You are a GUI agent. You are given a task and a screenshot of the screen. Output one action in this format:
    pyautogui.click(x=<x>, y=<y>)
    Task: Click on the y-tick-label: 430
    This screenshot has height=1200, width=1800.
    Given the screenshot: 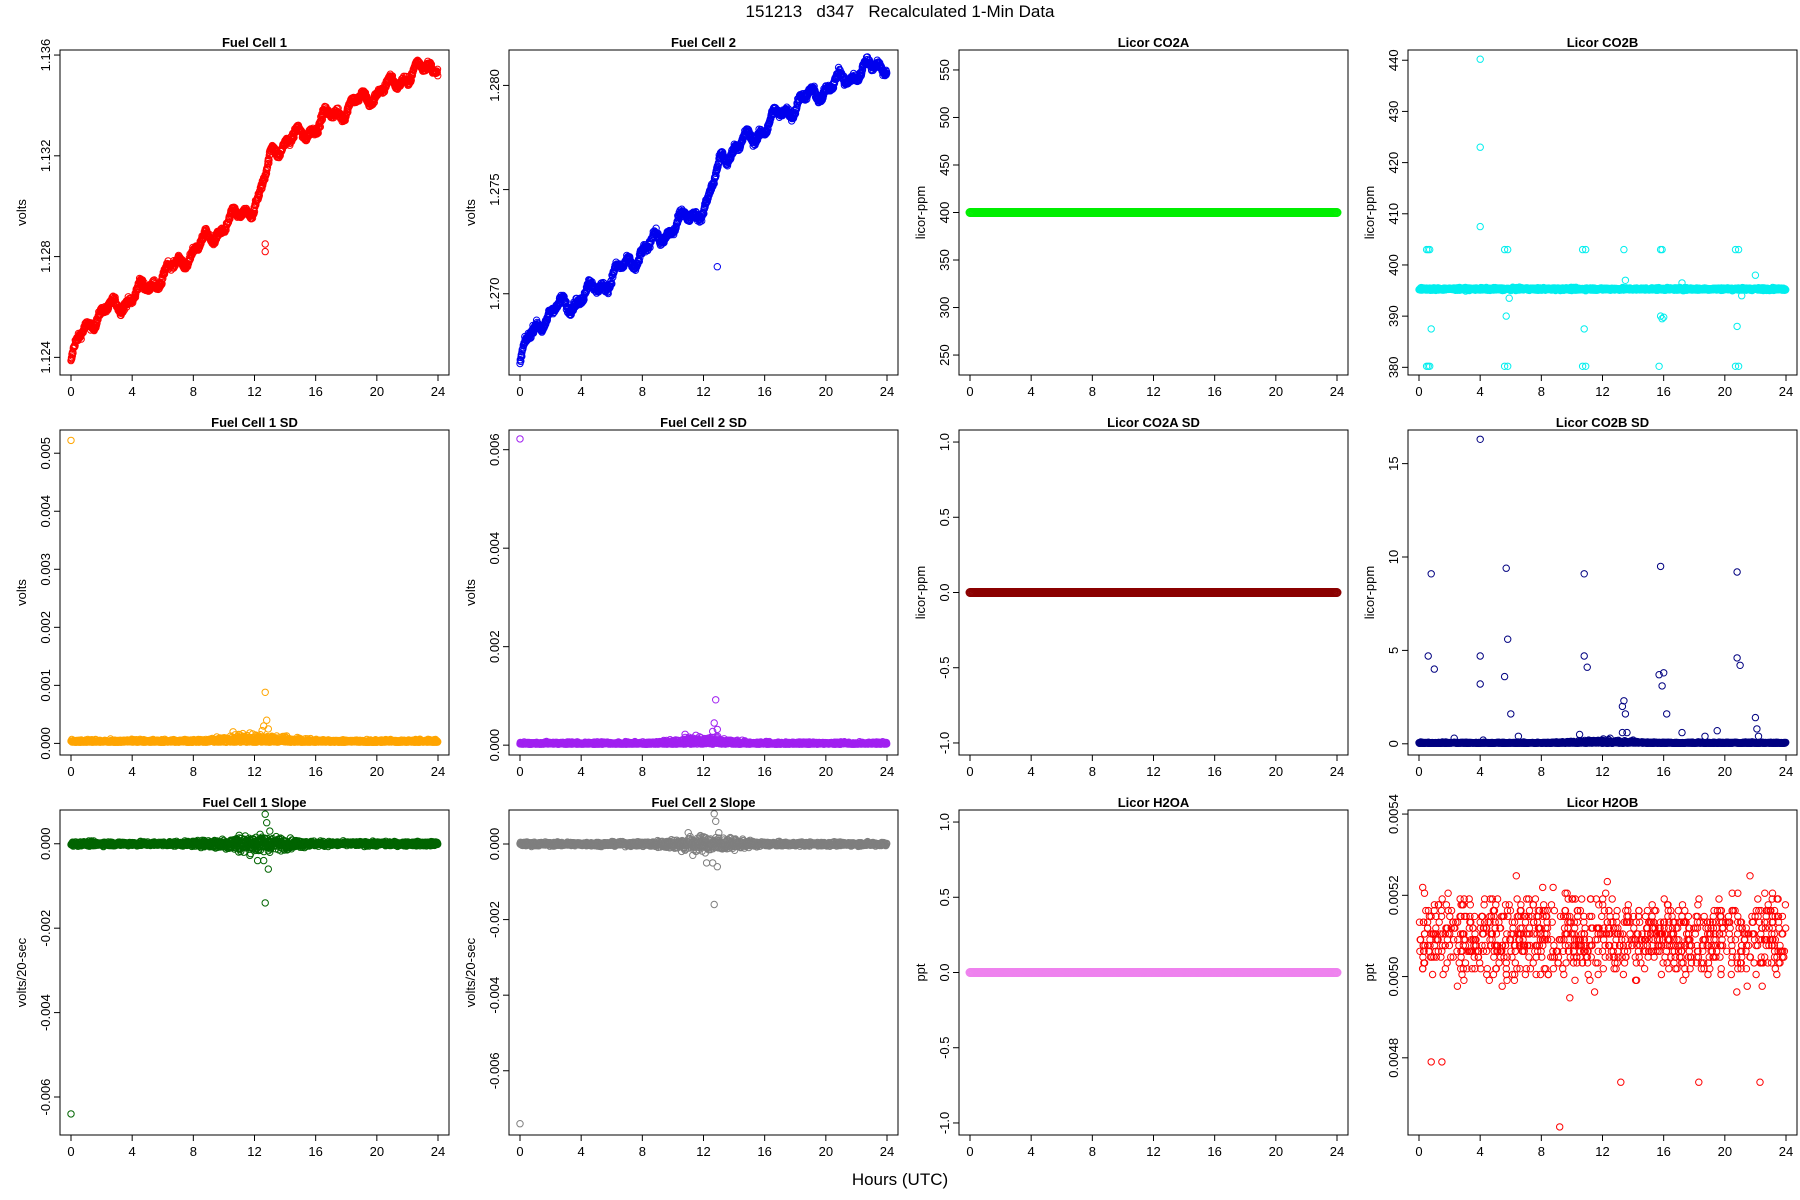 What is the action you would take?
    pyautogui.click(x=1393, y=112)
    